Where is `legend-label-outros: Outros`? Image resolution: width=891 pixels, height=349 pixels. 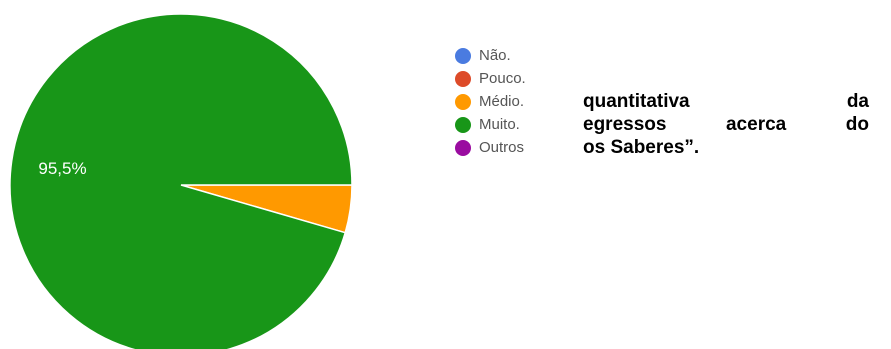 legend-label-outros: Outros is located at coordinates (502, 147).